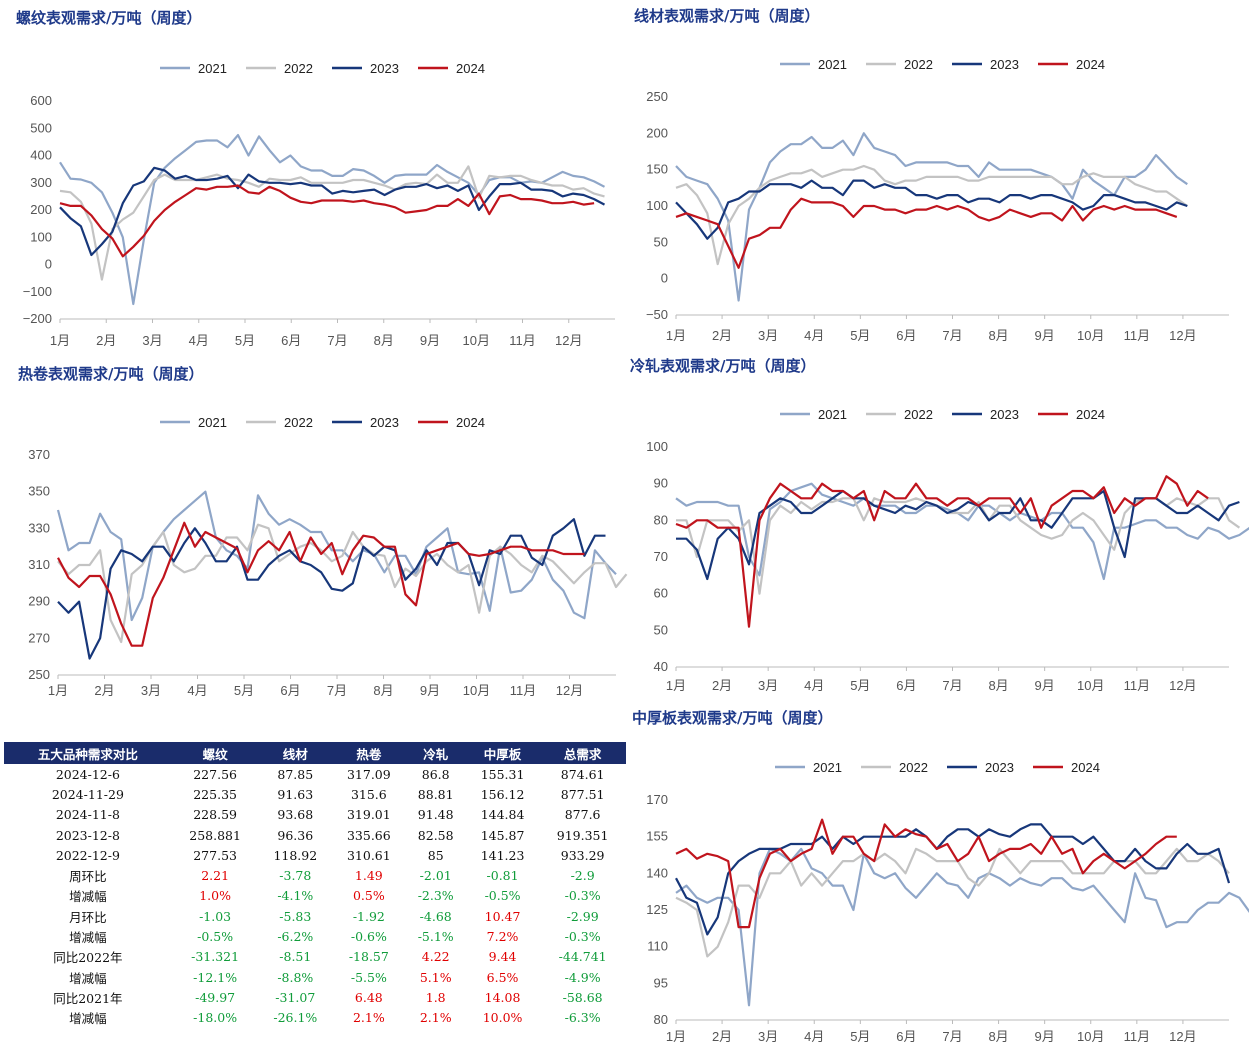 The height and width of the screenshot is (1060, 1249). What do you see at coordinates (368, 794) in the screenshot?
I see `table-cell: 315.6` at bounding box center [368, 794].